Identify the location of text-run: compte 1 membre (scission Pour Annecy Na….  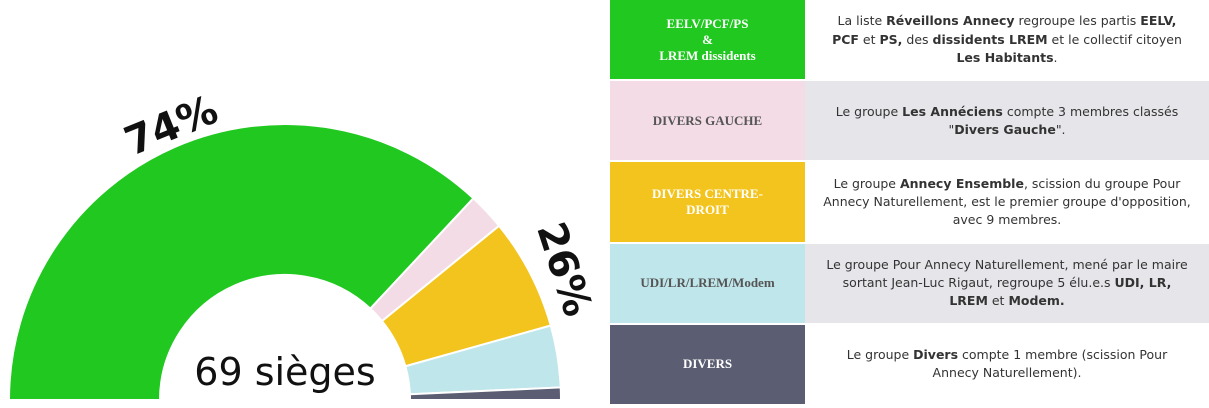
(1050, 364).